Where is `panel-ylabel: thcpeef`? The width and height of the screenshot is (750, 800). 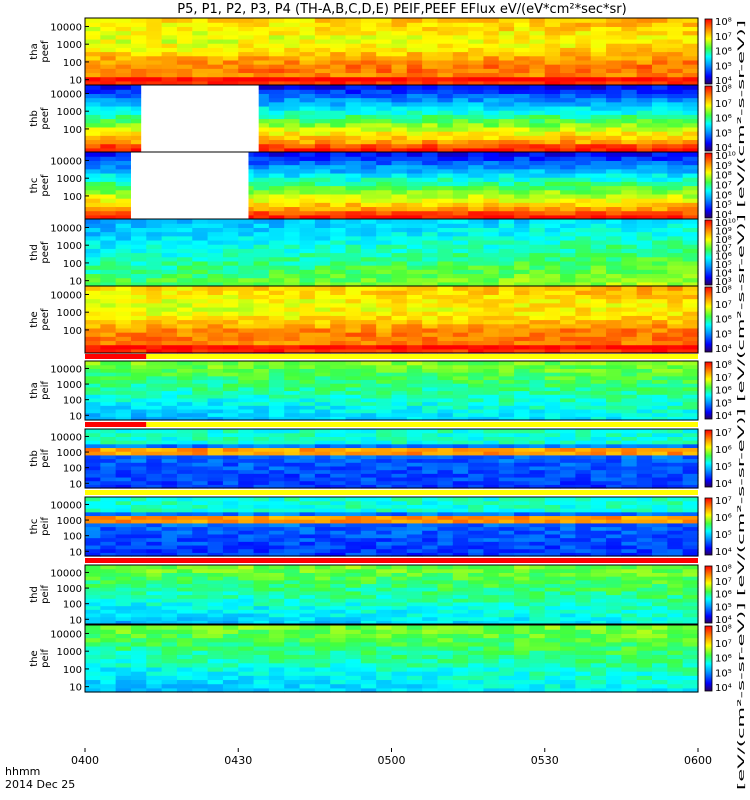
panel-ylabel: thcpeef is located at coordinates (40, 185).